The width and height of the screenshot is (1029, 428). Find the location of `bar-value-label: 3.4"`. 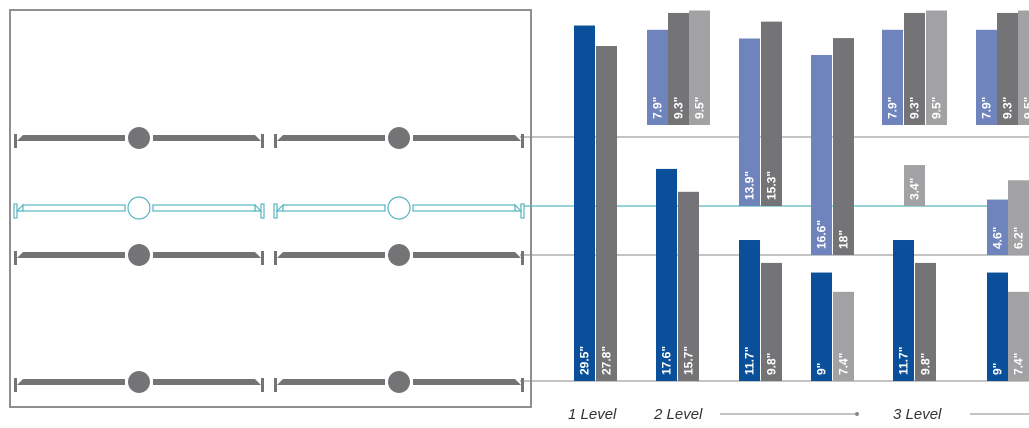

bar-value-label: 3.4" is located at coordinates (915, 189).